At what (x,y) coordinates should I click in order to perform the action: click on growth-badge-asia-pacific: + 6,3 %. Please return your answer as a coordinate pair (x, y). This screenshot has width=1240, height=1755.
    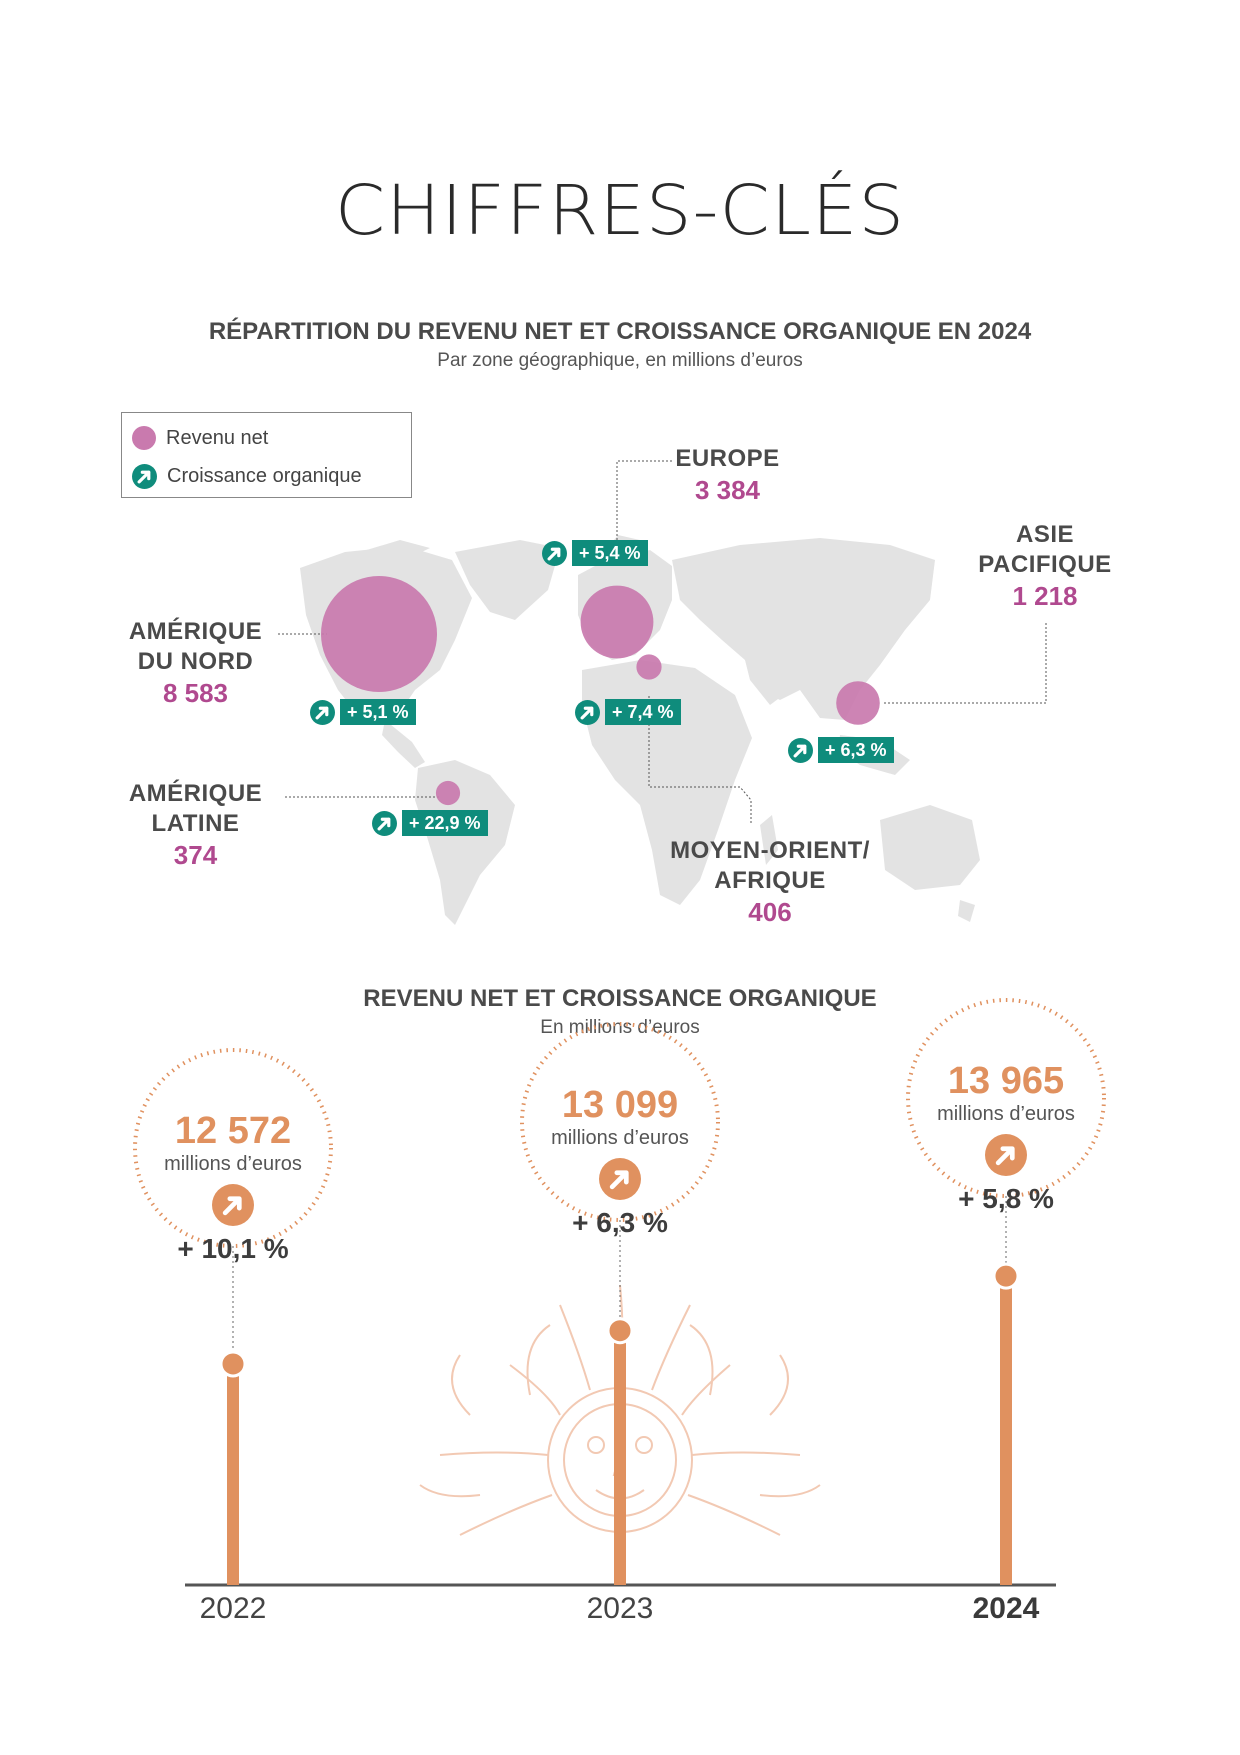
    Looking at the image, I should click on (841, 750).